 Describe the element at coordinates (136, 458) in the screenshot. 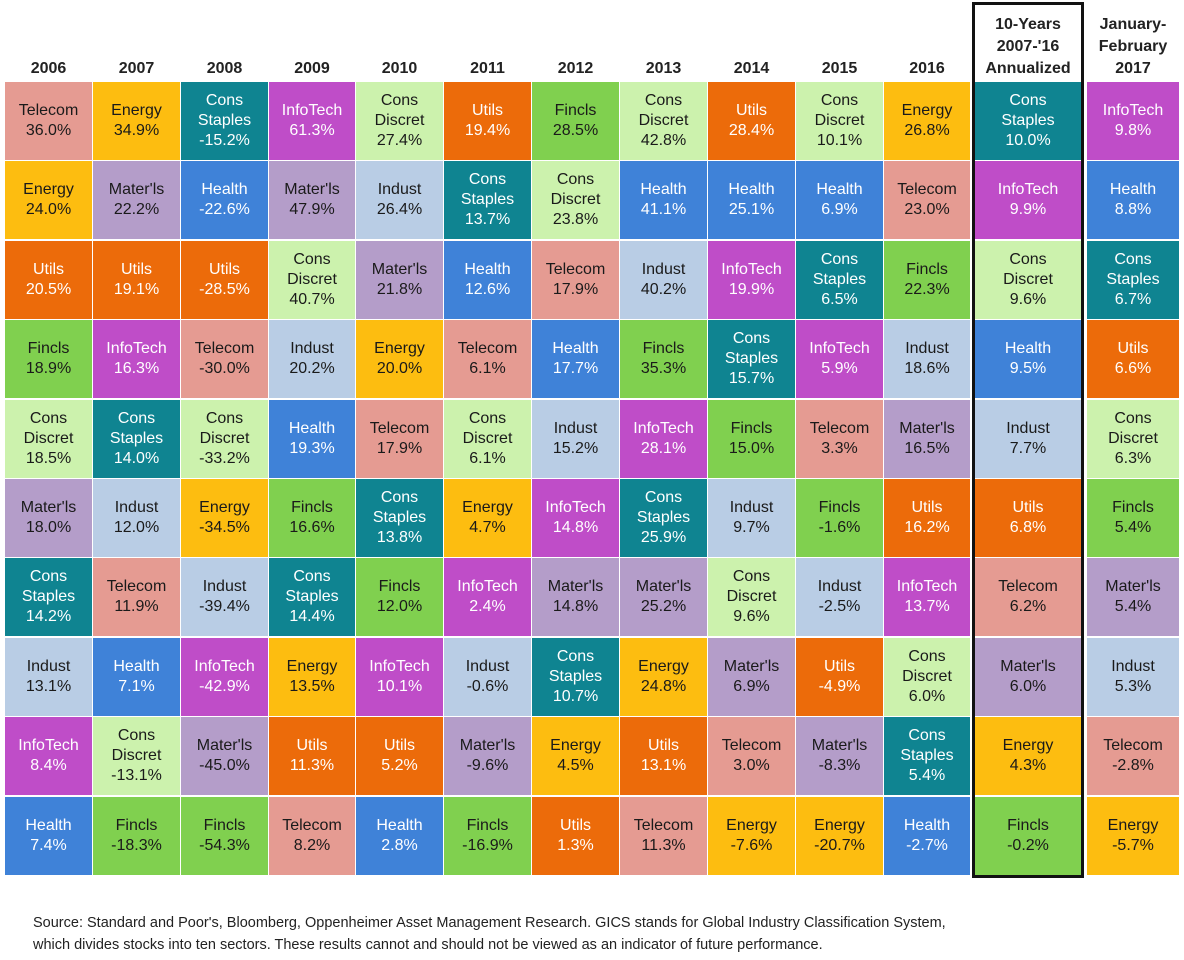

I see `return-value: 14.0%` at that location.